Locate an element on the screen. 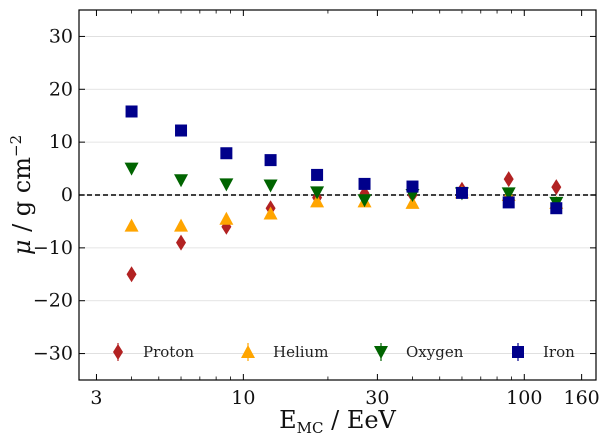 The width and height of the screenshot is (604, 433). legend: Proton Helium Oxygen Iron is located at coordinates (344, 352).